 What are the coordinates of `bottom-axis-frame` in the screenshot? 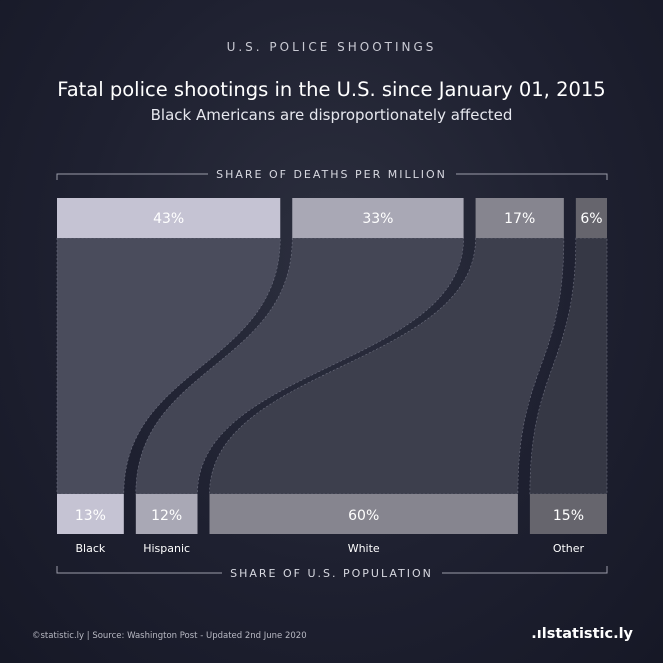 It's located at (332, 570).